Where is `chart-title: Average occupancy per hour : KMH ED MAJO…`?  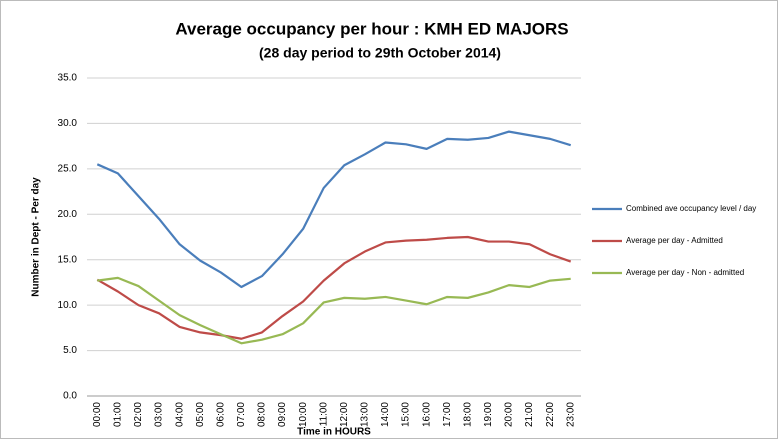 chart-title: Average occupancy per hour : KMH ED MAJO… is located at coordinates (371, 28).